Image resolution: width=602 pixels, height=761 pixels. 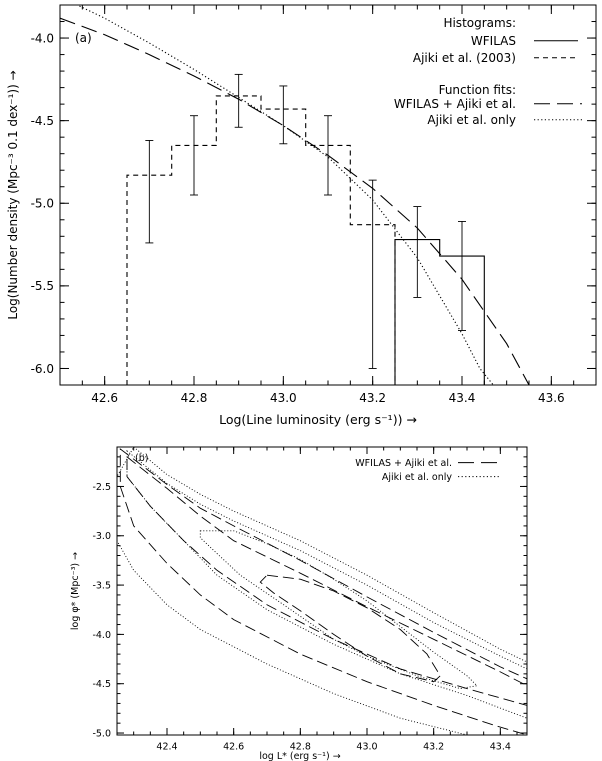 What do you see at coordinates (464, 58) in the screenshot?
I see `legend-entry-ajiki-2003: Ajiki et al. (2003)` at bounding box center [464, 58].